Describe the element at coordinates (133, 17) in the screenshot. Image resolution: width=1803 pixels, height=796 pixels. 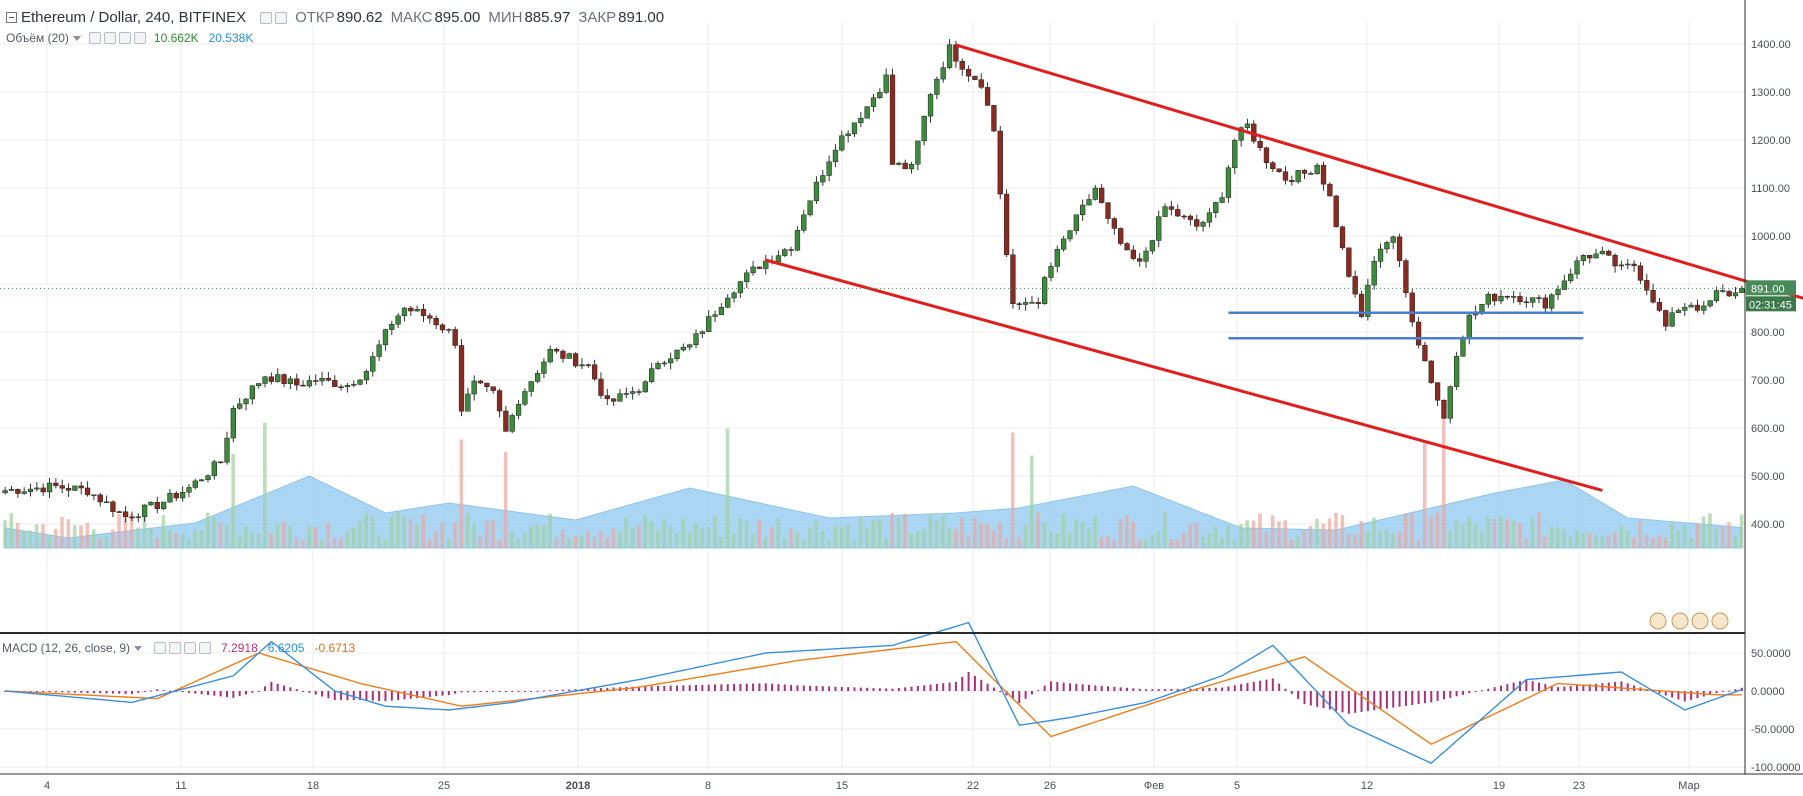
I see `symbol-label: Ethereum / Dollar, 240, BITFINEX` at that location.